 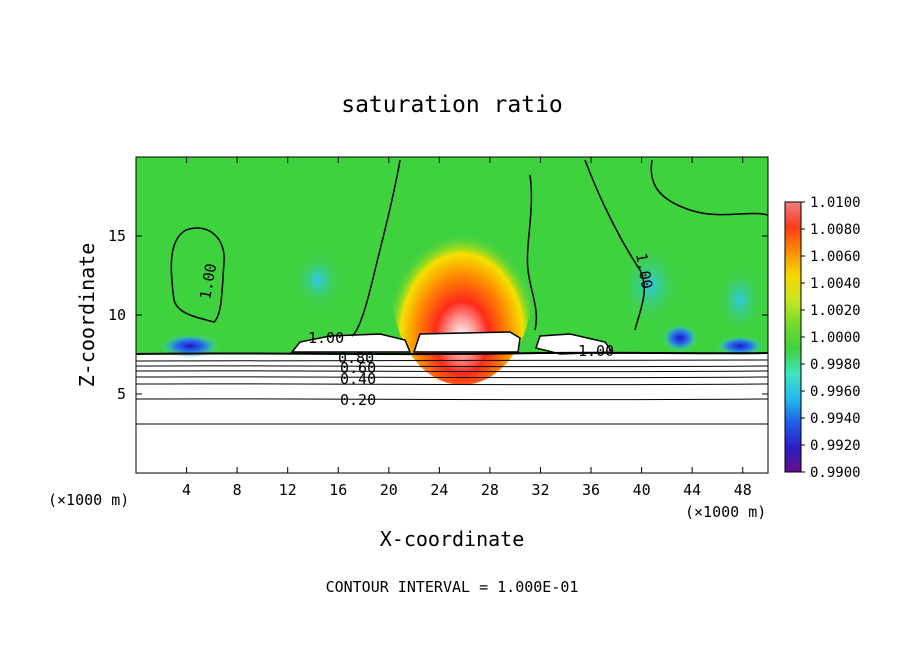 What do you see at coordinates (326, 338) in the screenshot?
I see `contour-label-1.00-mid: 1.00` at bounding box center [326, 338].